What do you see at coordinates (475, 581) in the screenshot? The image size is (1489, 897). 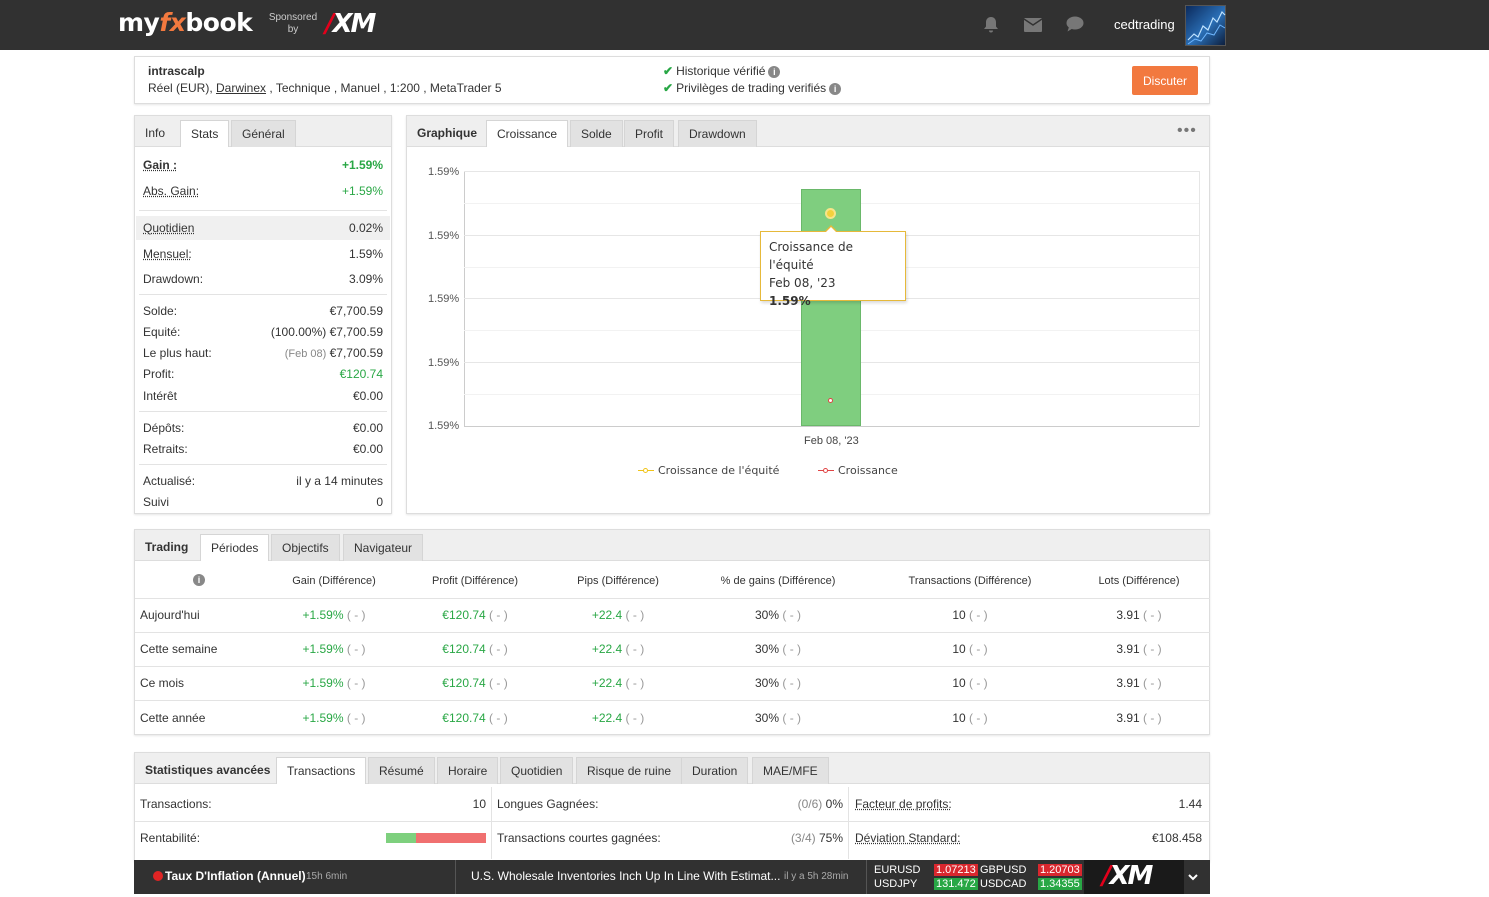 I see `col-header-profit: Profit (Différence)` at bounding box center [475, 581].